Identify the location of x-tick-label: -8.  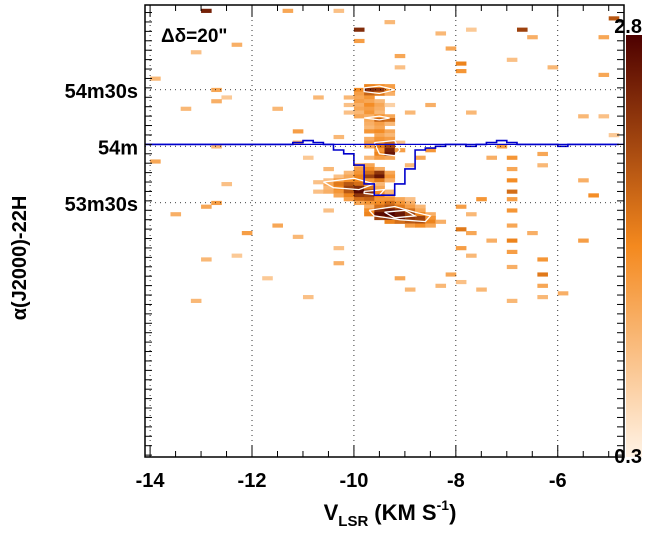
(456, 481).